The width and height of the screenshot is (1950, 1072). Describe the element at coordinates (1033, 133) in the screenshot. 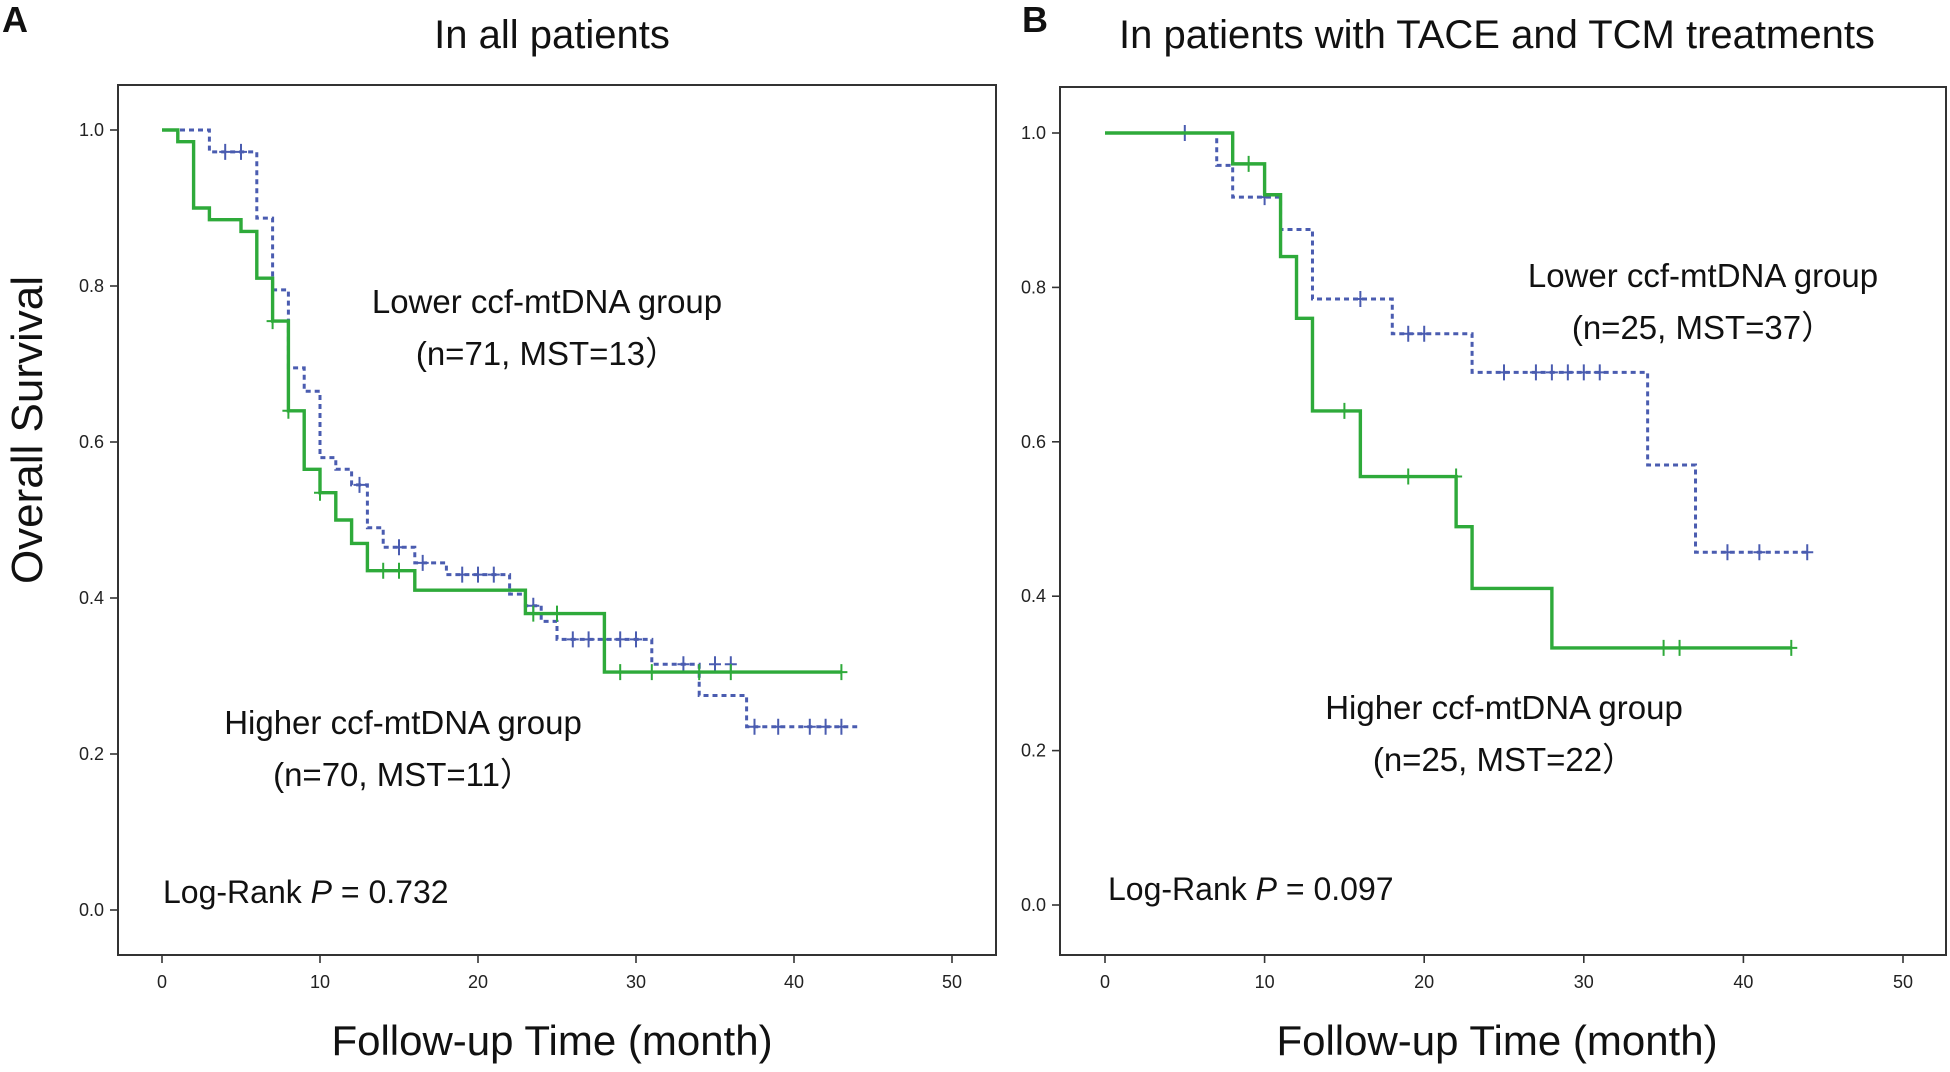

I see `panel-b-y-tick-label: 1.0` at that location.